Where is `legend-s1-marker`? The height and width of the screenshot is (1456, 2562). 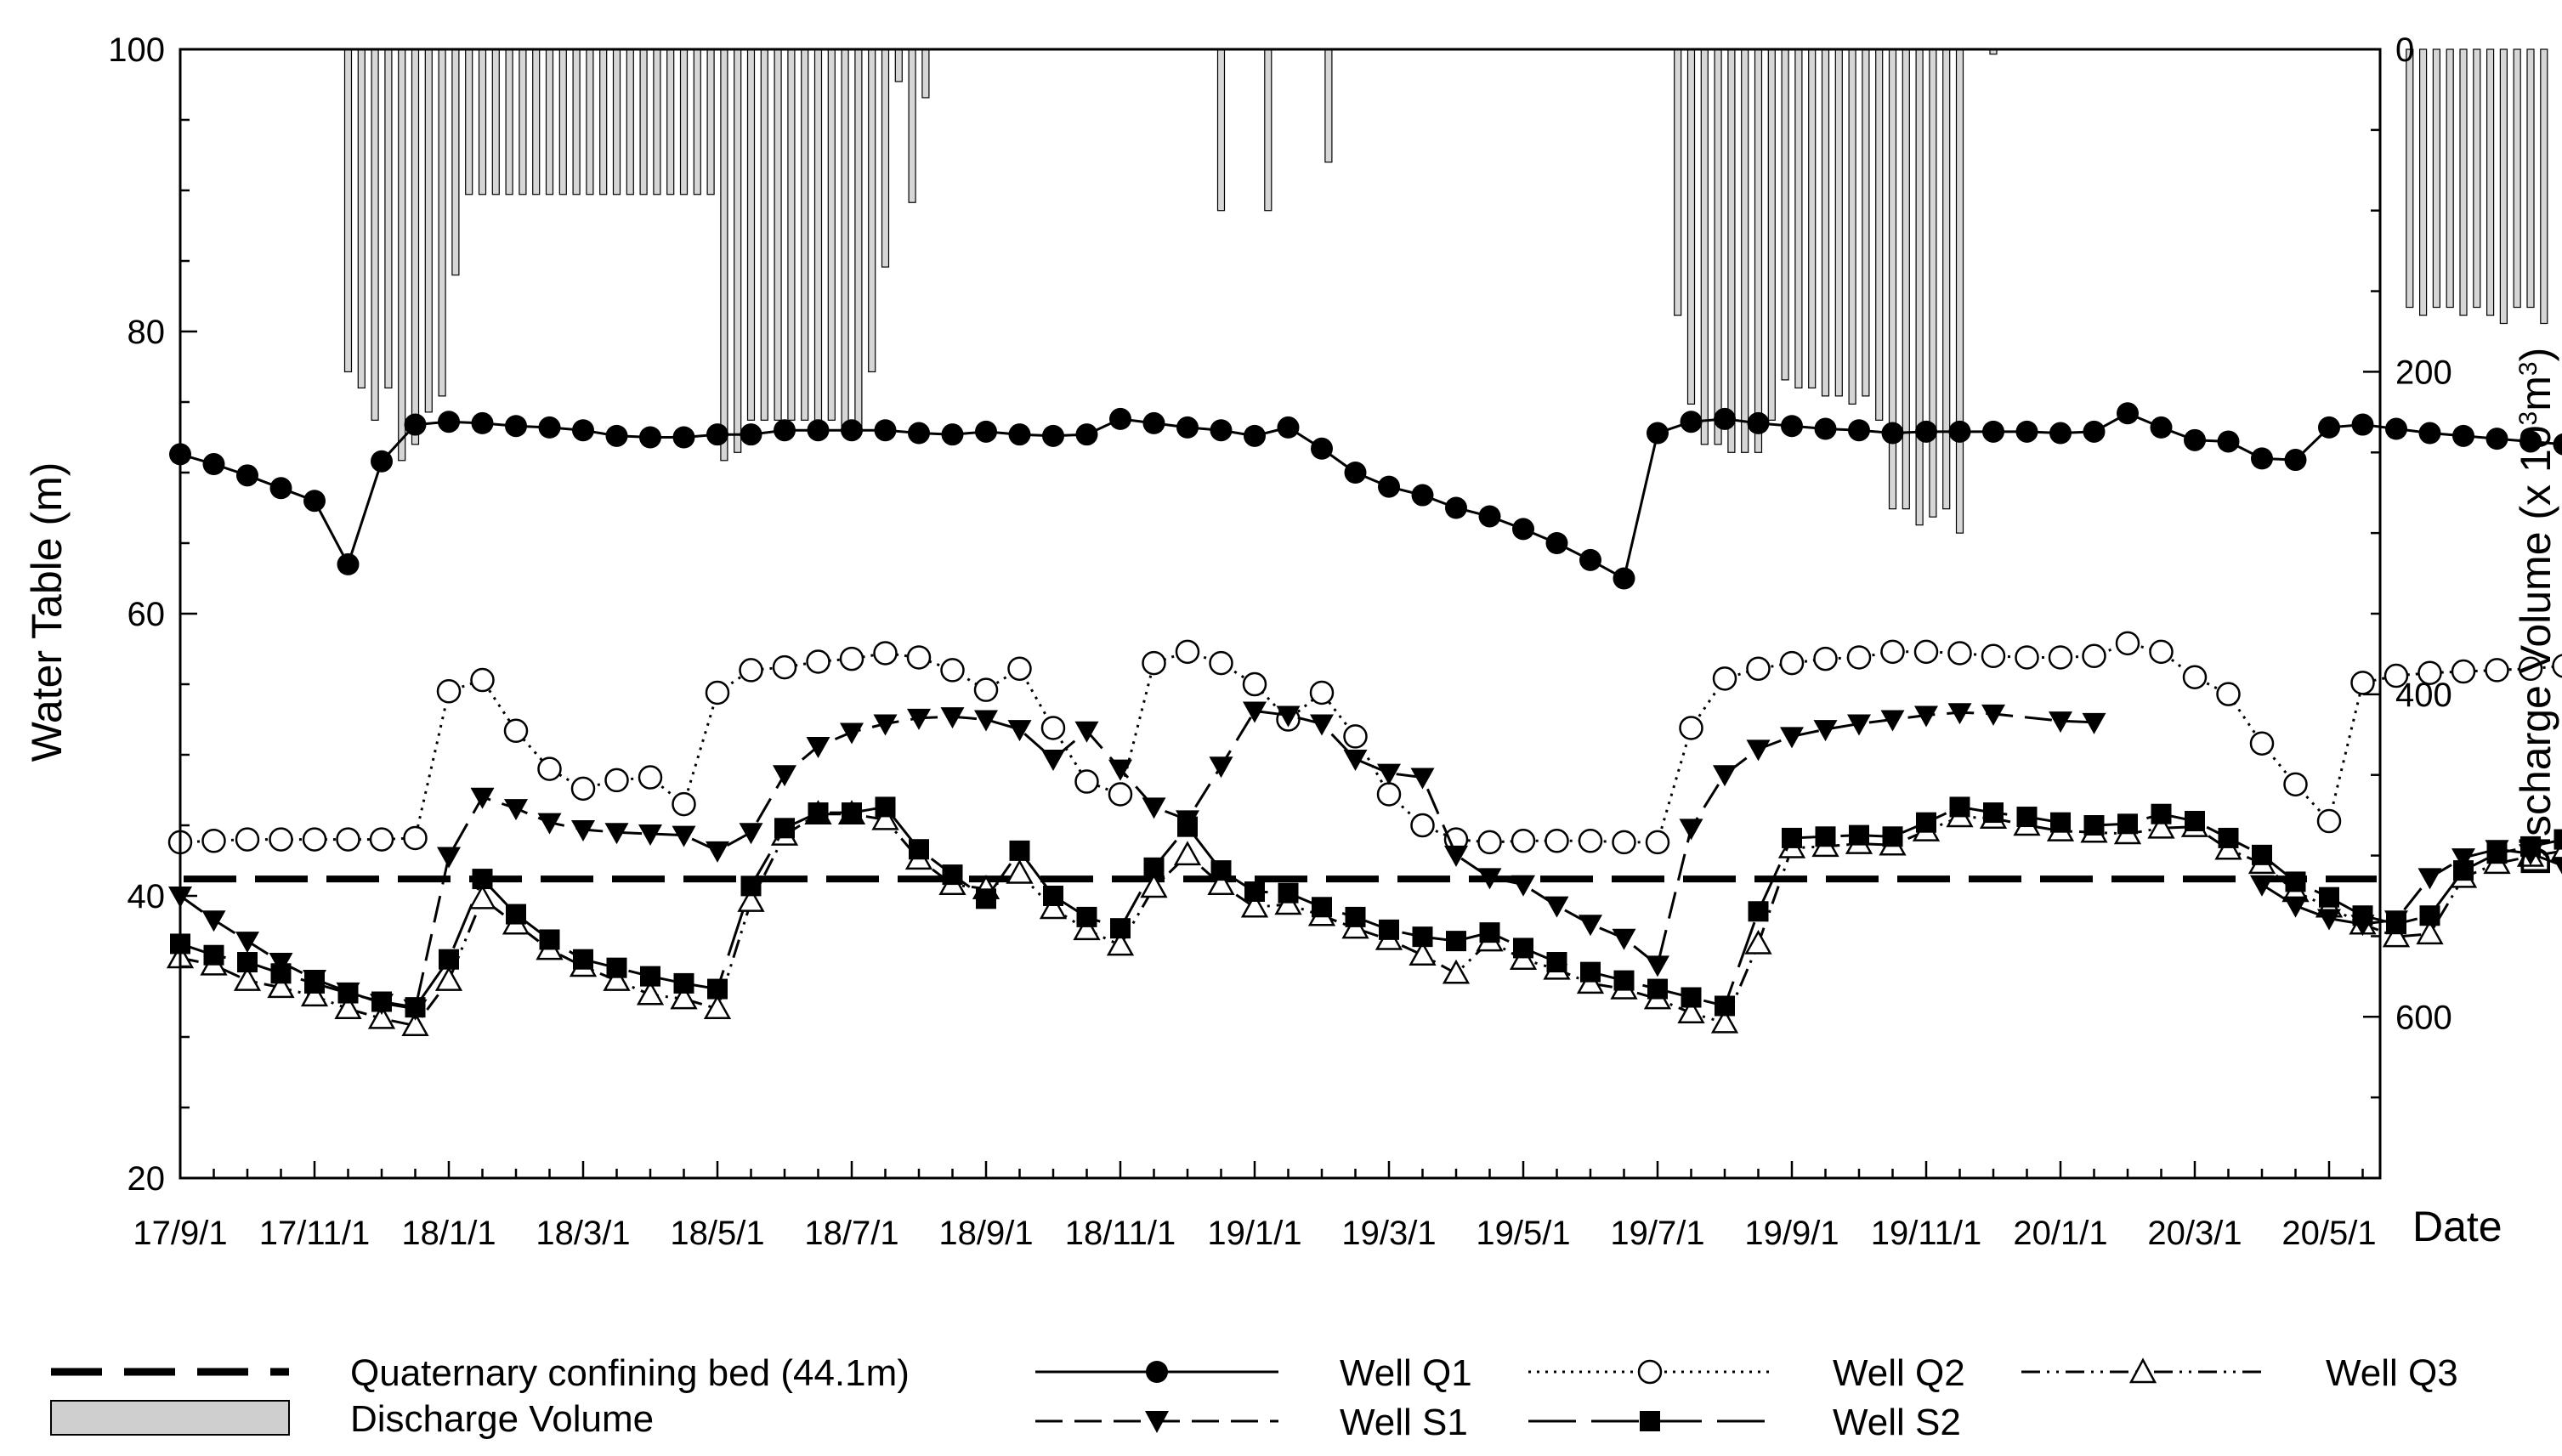
legend-s1-marker is located at coordinates (1157, 1422).